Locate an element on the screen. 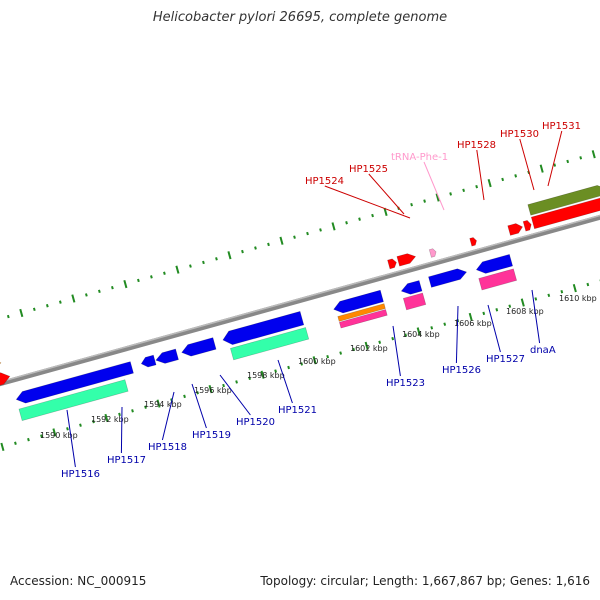 This screenshot has height=600, width=600. scale-label: 1606 kbp is located at coordinates (473, 323).